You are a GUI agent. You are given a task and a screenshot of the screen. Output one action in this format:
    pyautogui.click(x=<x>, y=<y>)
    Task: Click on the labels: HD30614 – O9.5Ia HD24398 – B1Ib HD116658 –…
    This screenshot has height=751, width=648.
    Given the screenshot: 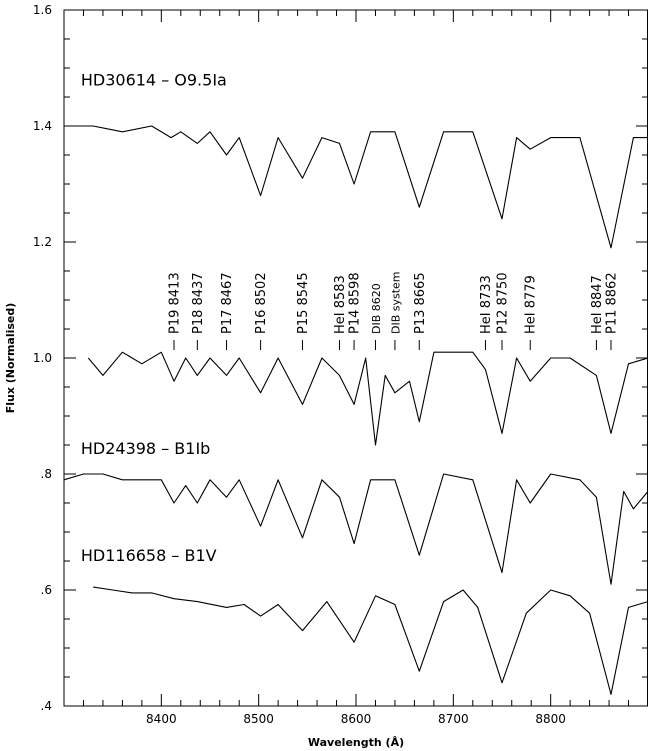 What is the action you would take?
    pyautogui.click(x=154, y=318)
    